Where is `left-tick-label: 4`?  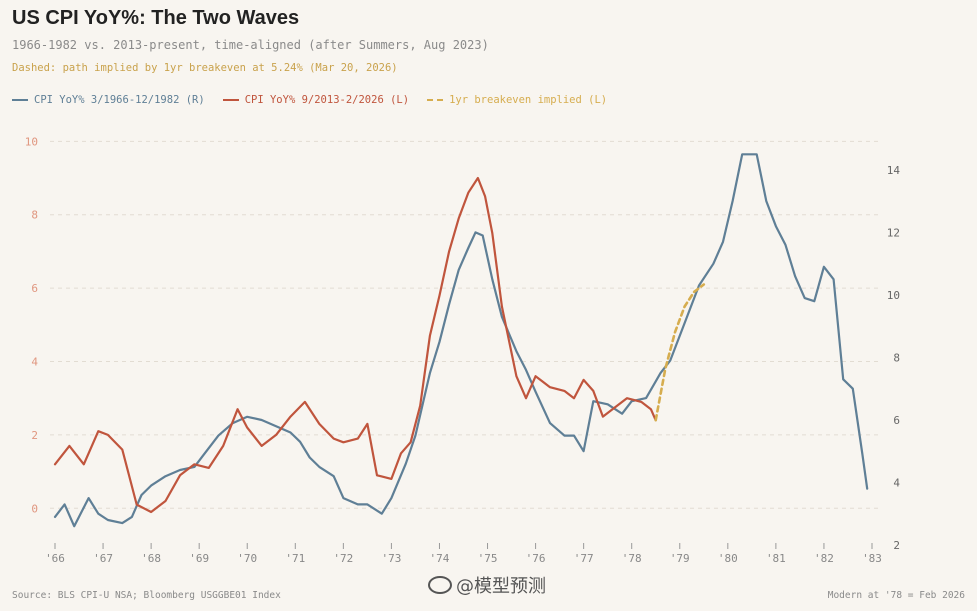 left-tick-label: 4 is located at coordinates (34, 362).